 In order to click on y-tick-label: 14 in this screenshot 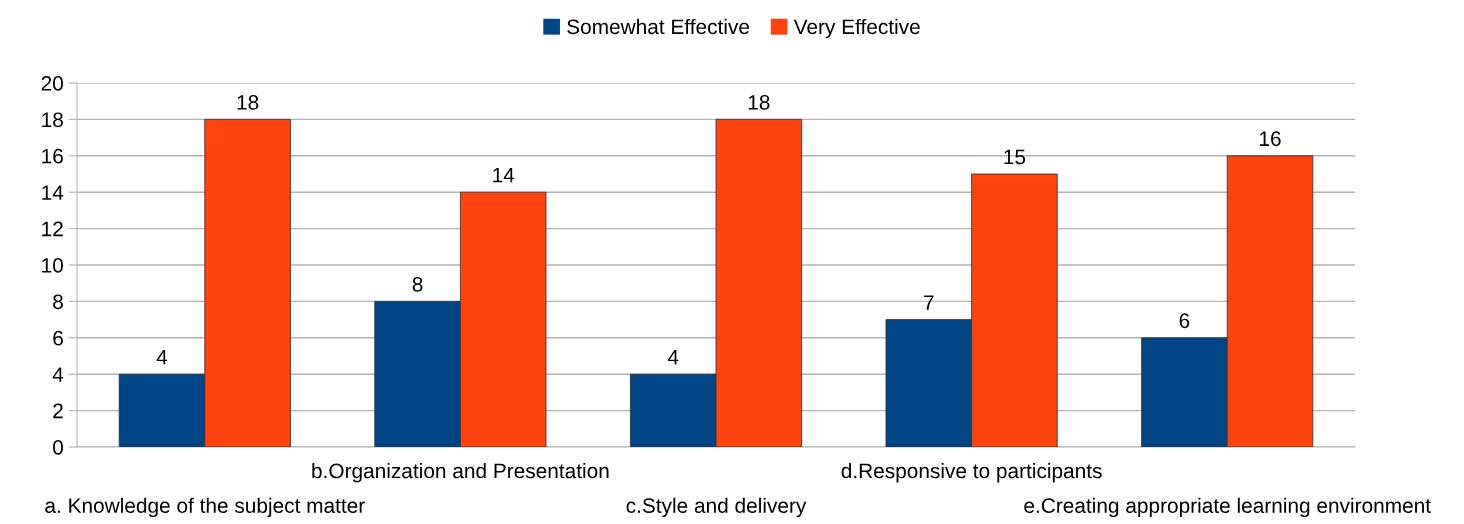, I will do `click(53, 192)`.